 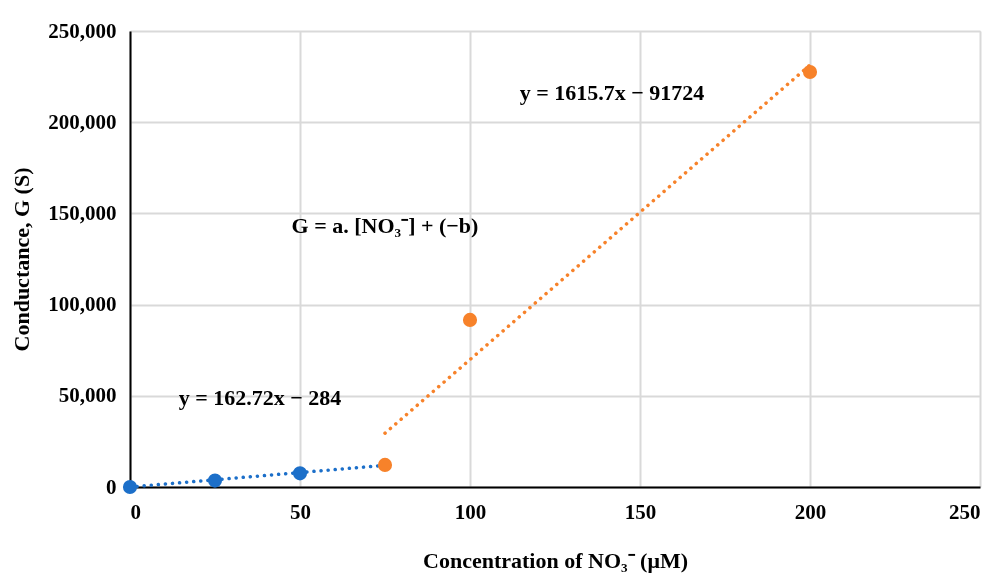 What do you see at coordinates (135, 511) in the screenshot?
I see `x-tick-label: 0` at bounding box center [135, 511].